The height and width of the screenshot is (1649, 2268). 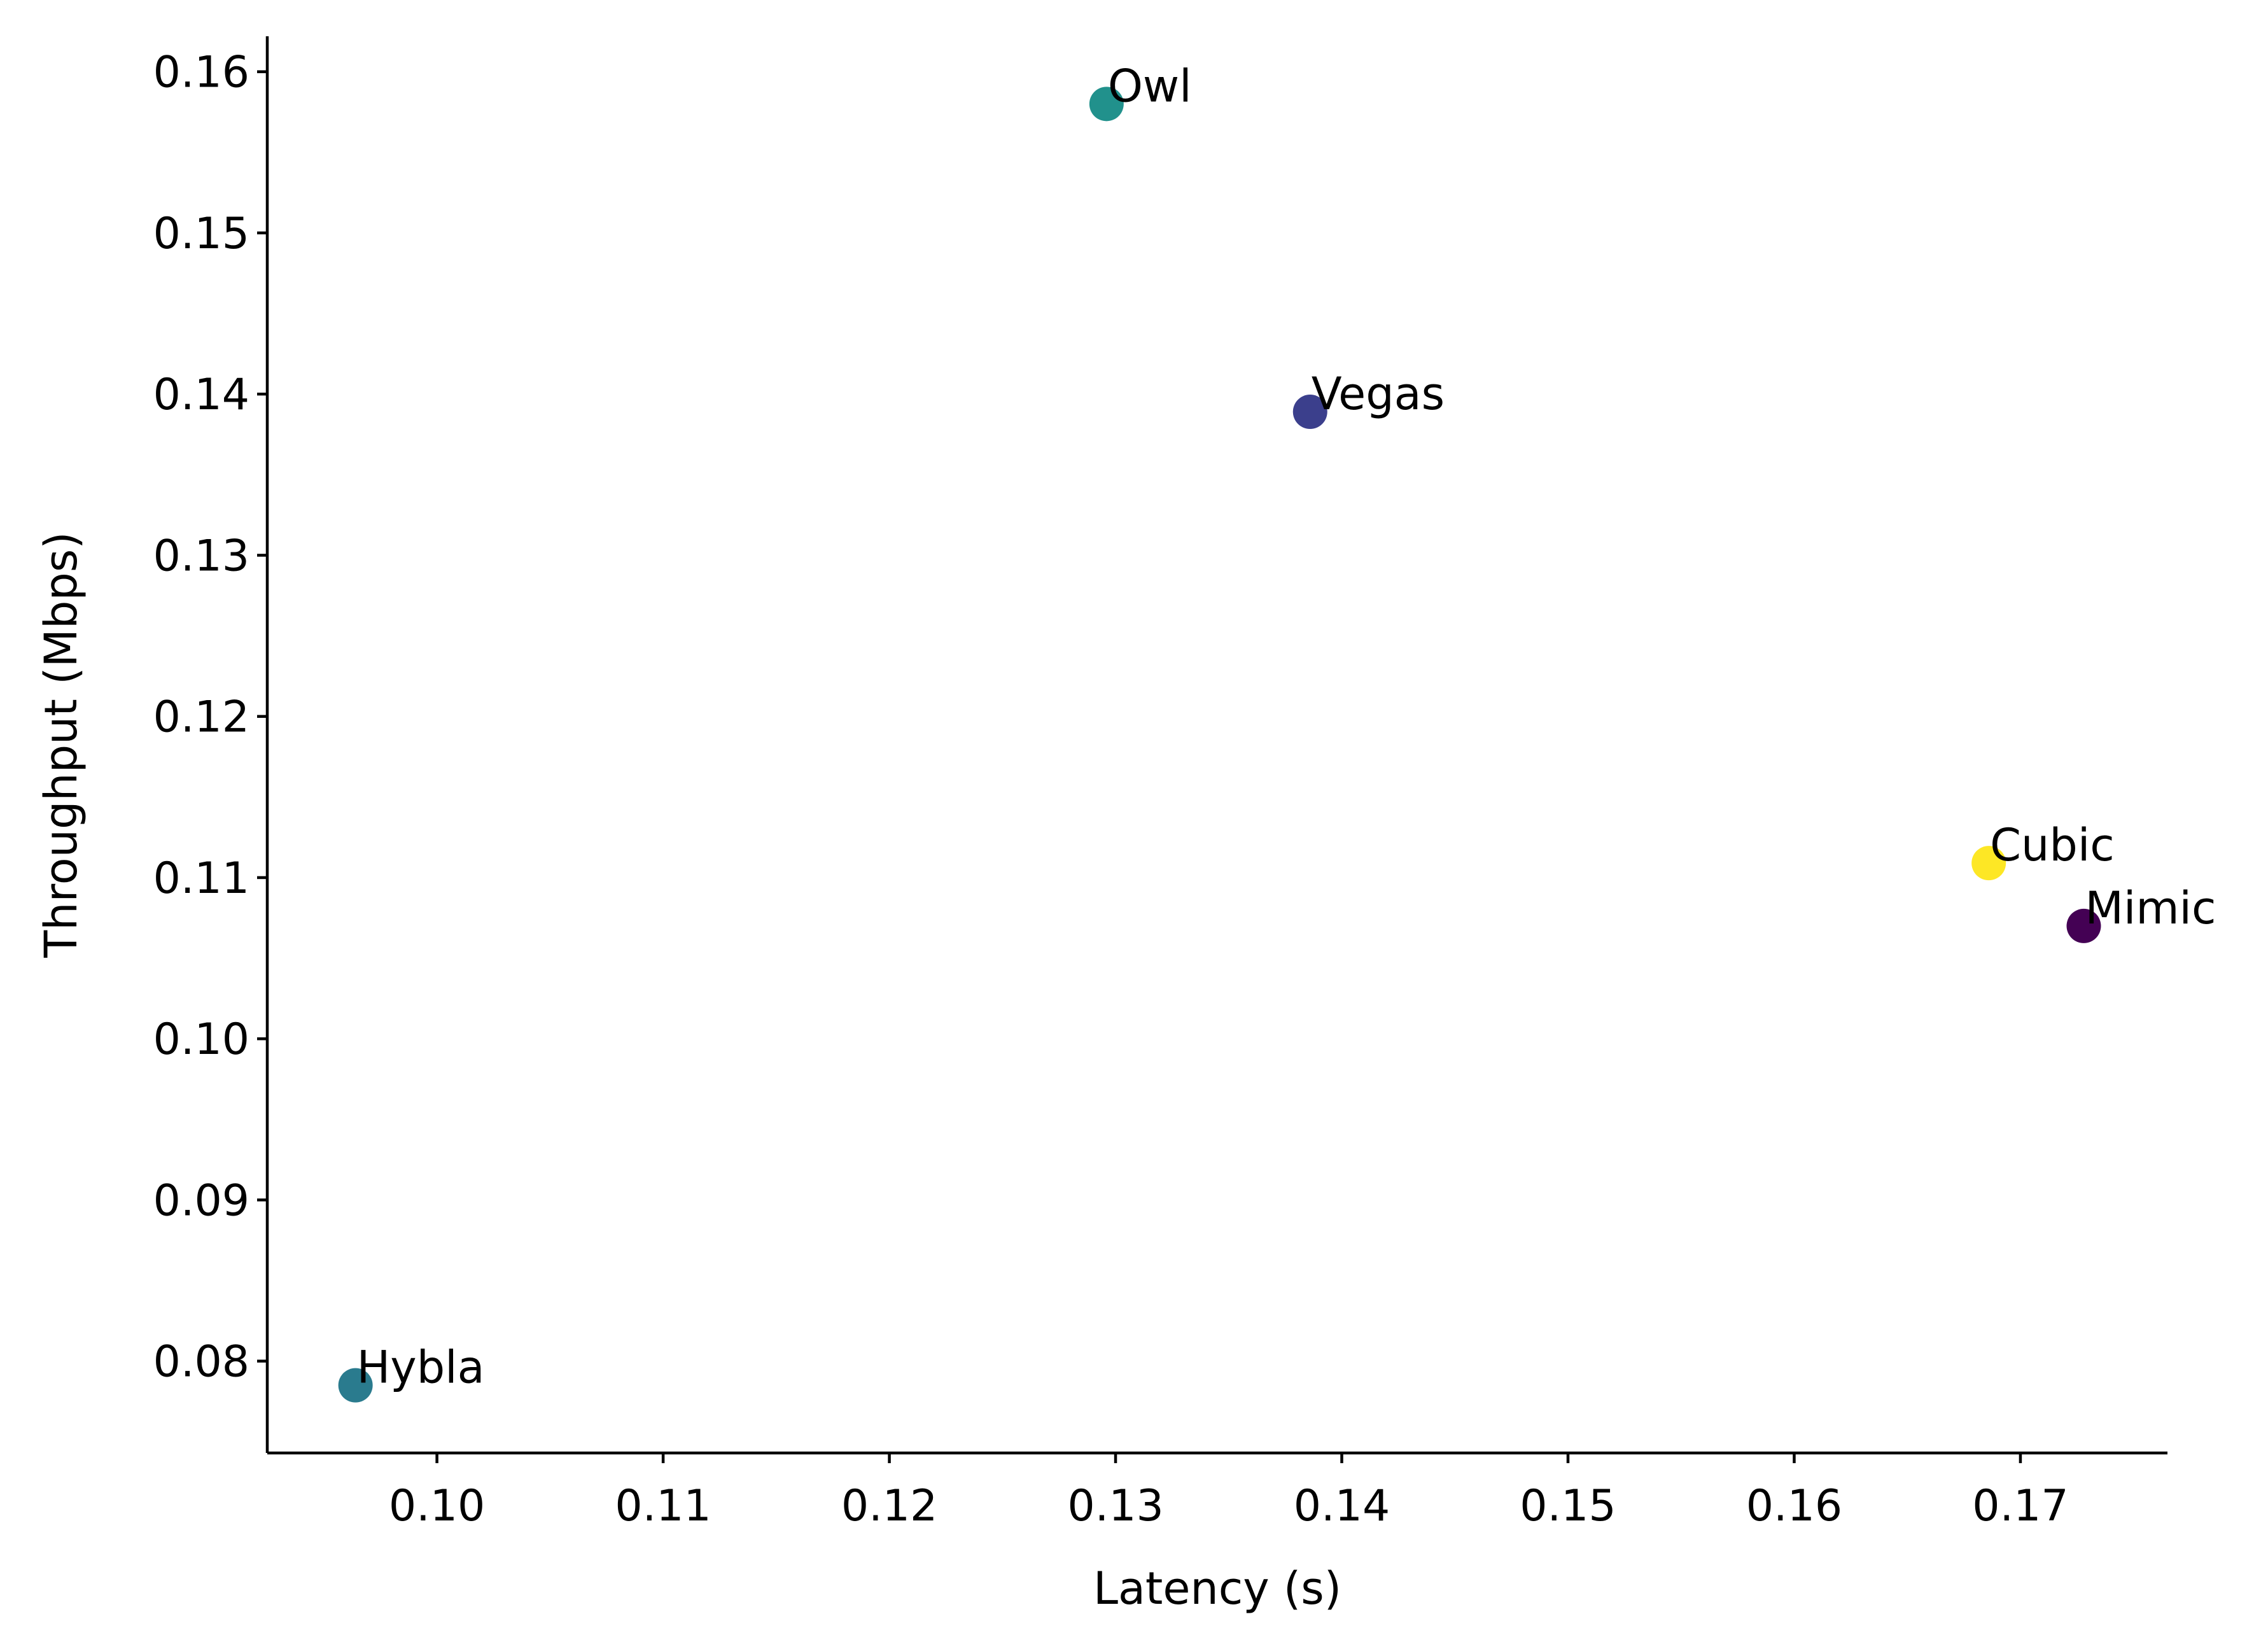 What do you see at coordinates (201, 234) in the screenshot?
I see `y-tick-label: 0.15` at bounding box center [201, 234].